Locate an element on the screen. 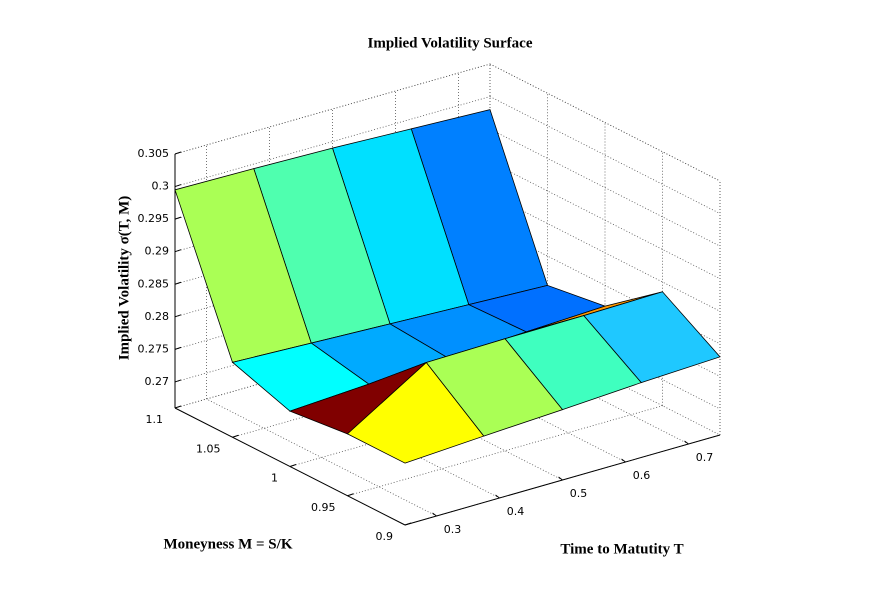 This screenshot has height=593, width=877. x-tick-label: 0.3 is located at coordinates (453, 529).